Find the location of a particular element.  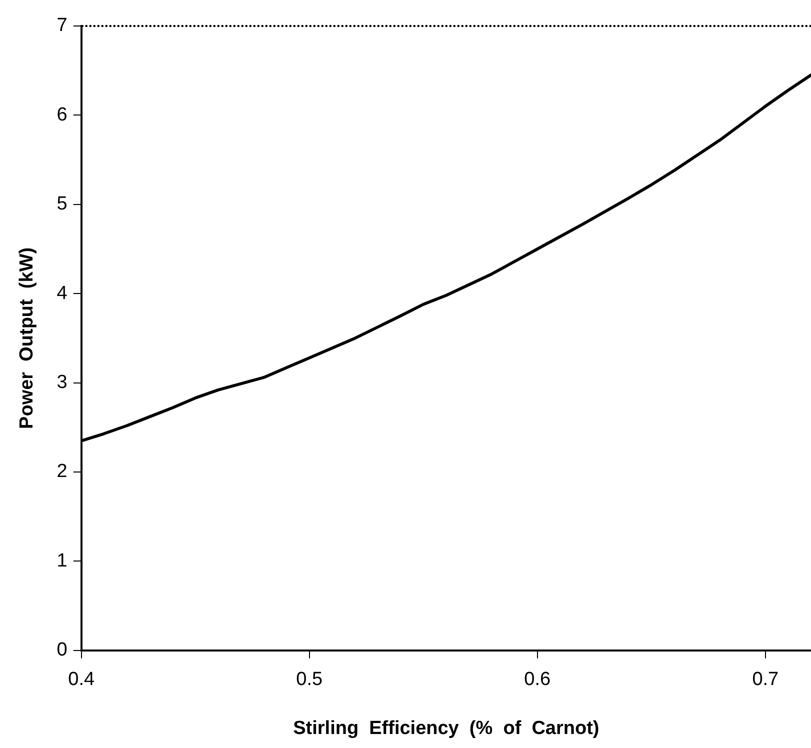

y-tick-label: 2 is located at coordinates (62, 471).